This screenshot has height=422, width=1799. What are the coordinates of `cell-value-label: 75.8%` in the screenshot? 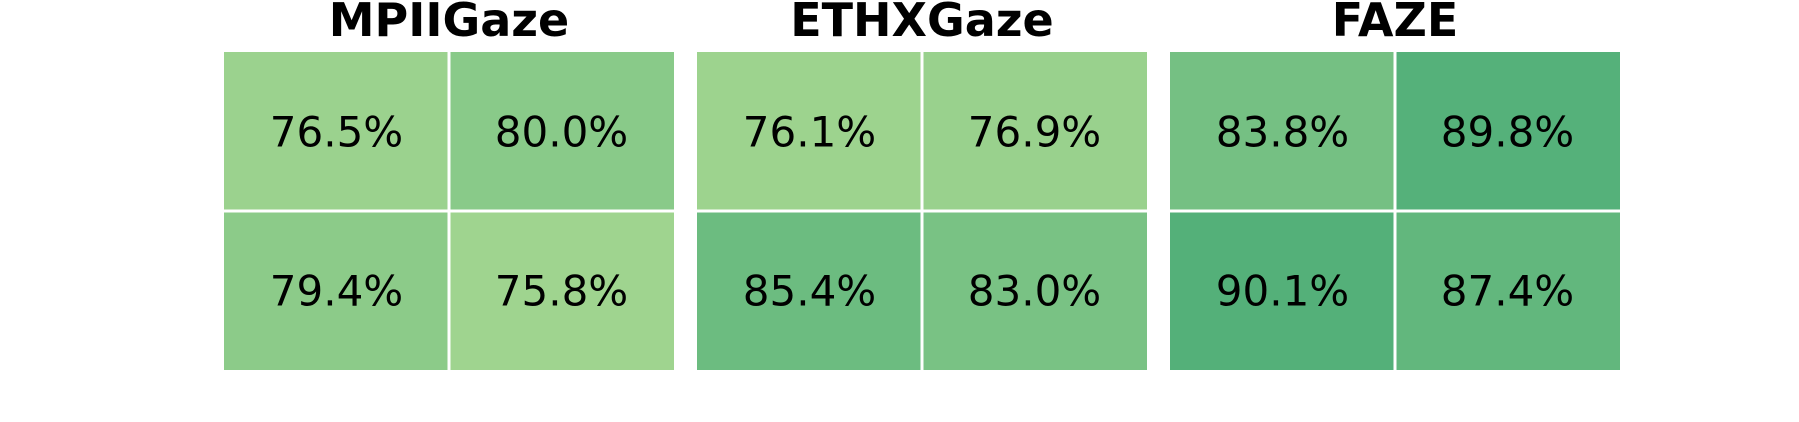 It's located at (561, 291).